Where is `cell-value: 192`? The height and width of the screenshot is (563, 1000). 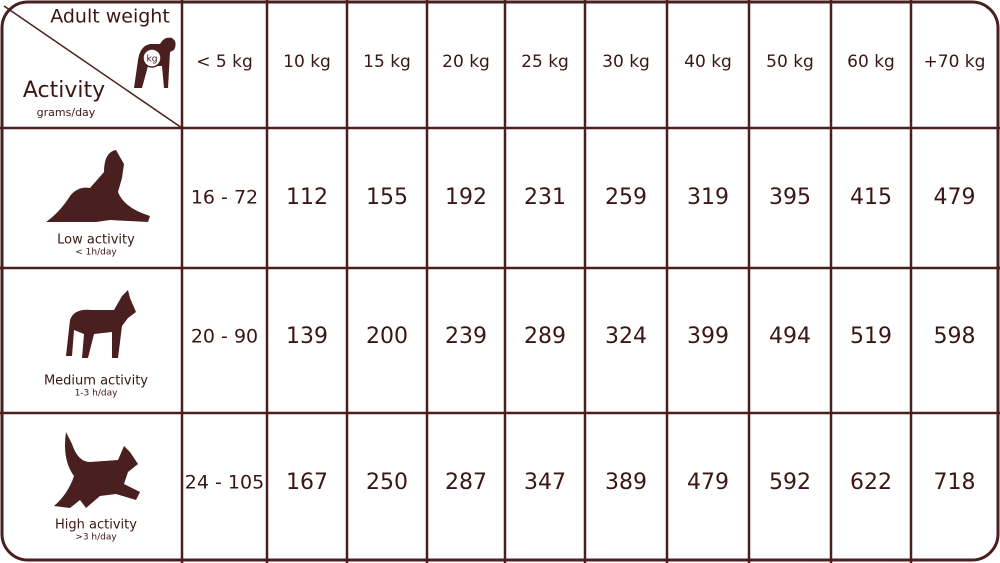
cell-value: 192 is located at coordinates (466, 197).